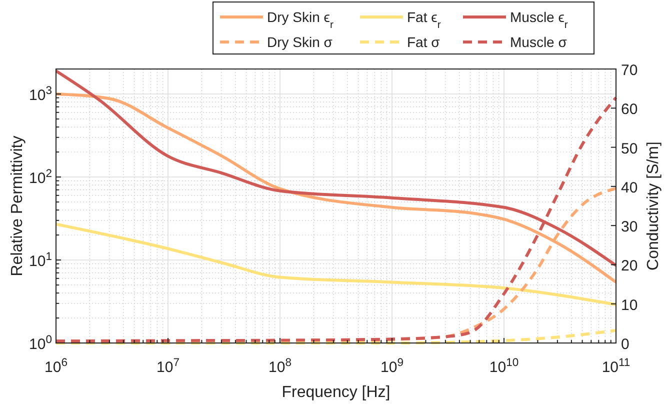 Image resolution: width=669 pixels, height=409 pixels. Describe the element at coordinates (423, 42) in the screenshot. I see `legend-label: Fat σ` at that location.